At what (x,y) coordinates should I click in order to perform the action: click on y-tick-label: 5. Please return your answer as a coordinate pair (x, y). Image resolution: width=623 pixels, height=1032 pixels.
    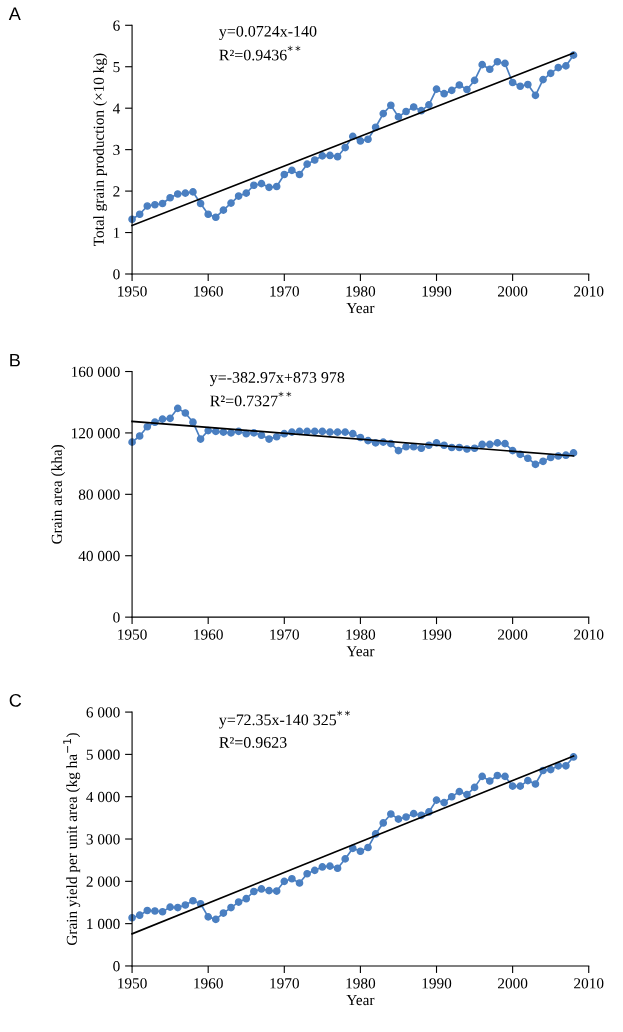
    Looking at the image, I should click on (116, 67).